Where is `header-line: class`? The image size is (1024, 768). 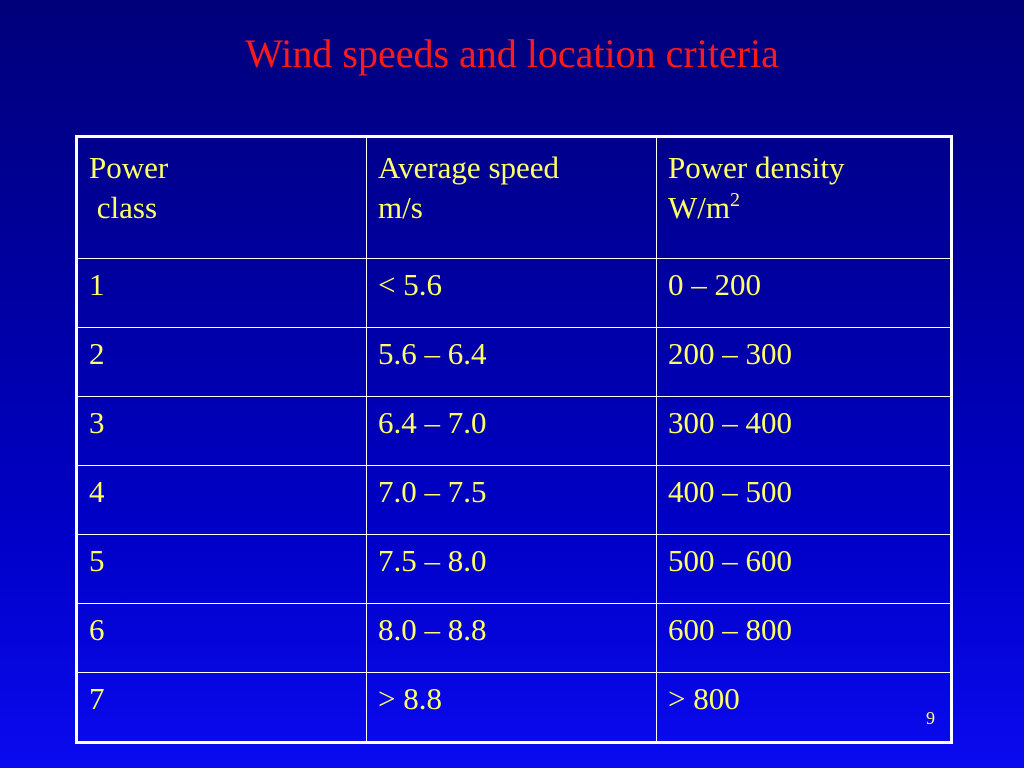 header-line: class is located at coordinates (123, 207).